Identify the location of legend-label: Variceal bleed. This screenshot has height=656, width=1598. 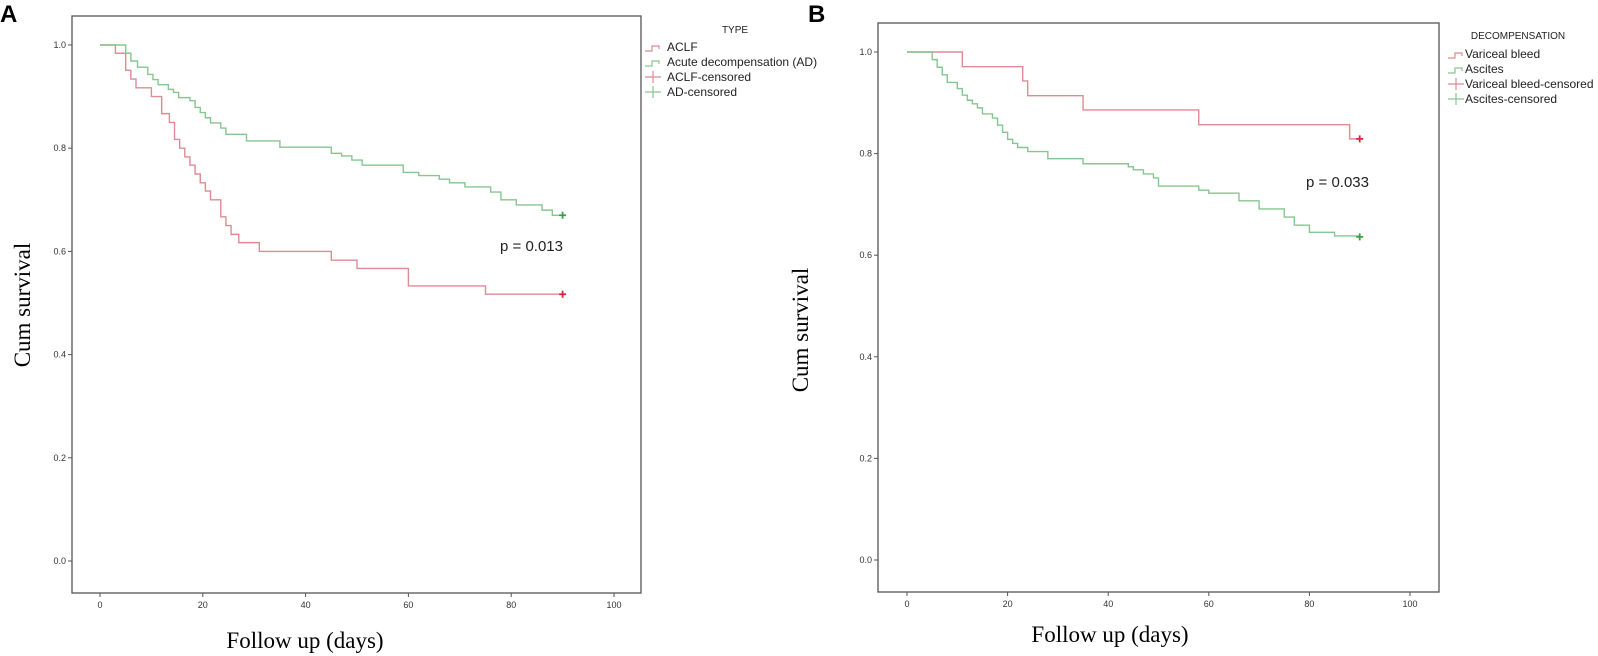
(1502, 54).